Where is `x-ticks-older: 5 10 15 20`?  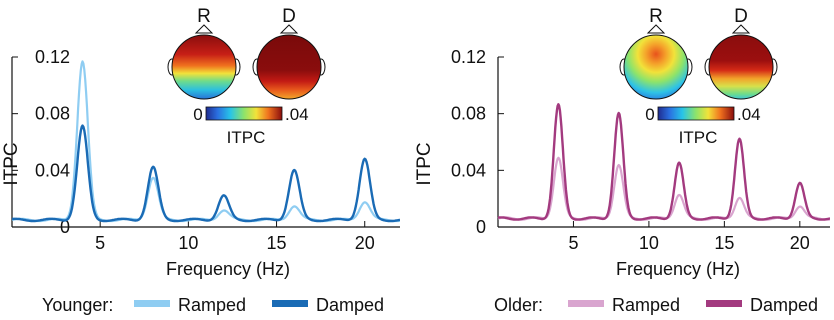
x-ticks-older: 5 10 15 20 is located at coordinates (689, 237).